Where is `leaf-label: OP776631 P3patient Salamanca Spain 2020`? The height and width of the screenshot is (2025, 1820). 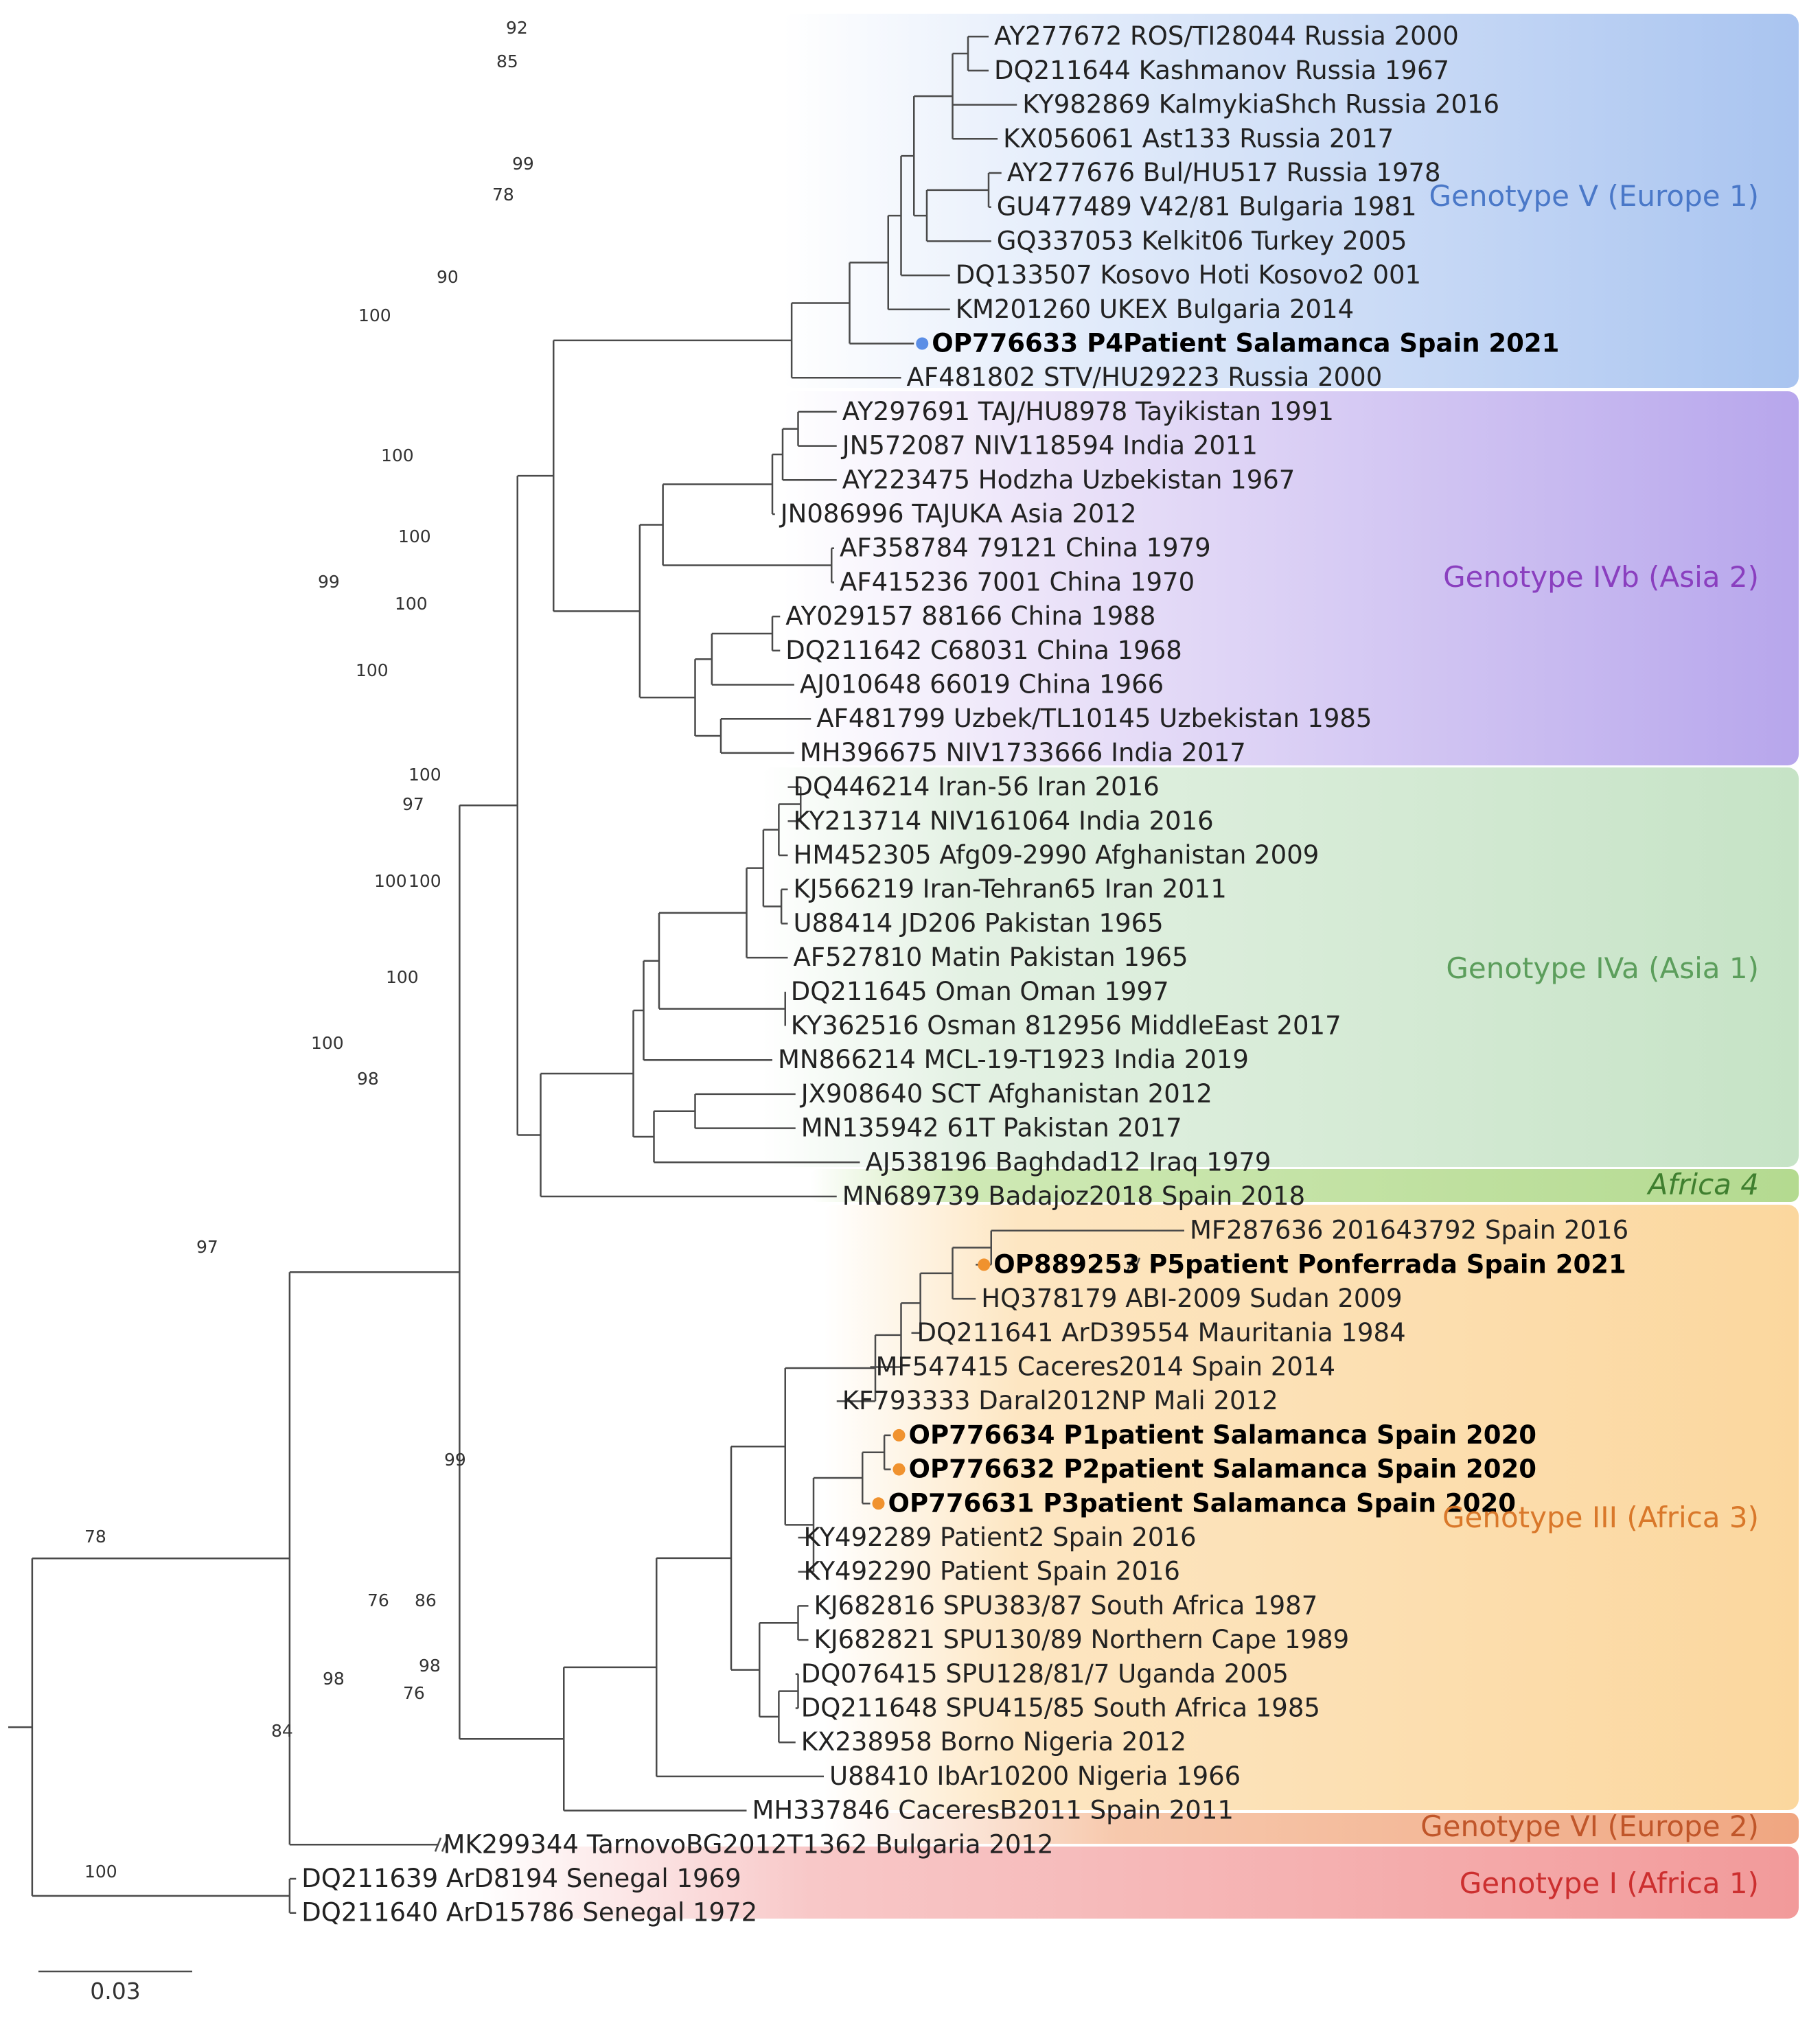 leaf-label: OP776631 P3patient Salamanca Spain 2020 is located at coordinates (1202, 1503).